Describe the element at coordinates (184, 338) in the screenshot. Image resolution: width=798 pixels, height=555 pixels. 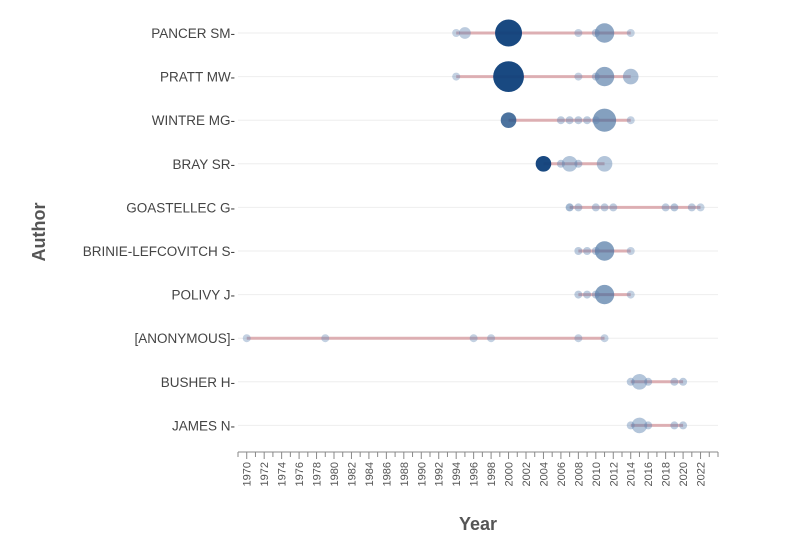
I see `author-label: [ANONYMOUS]-` at that location.